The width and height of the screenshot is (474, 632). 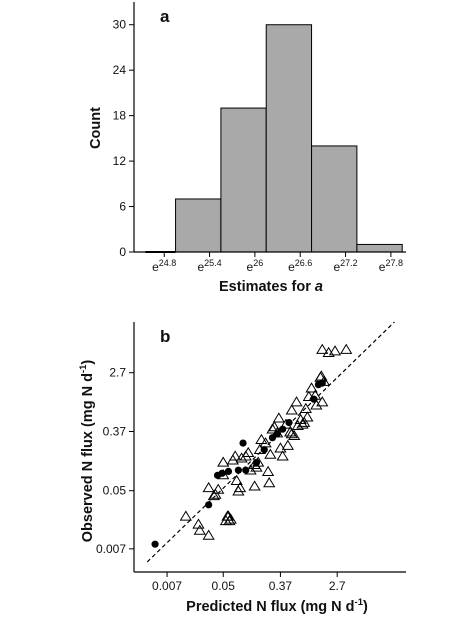 I want to click on x-tick-label: e26, so click(x=255, y=266).